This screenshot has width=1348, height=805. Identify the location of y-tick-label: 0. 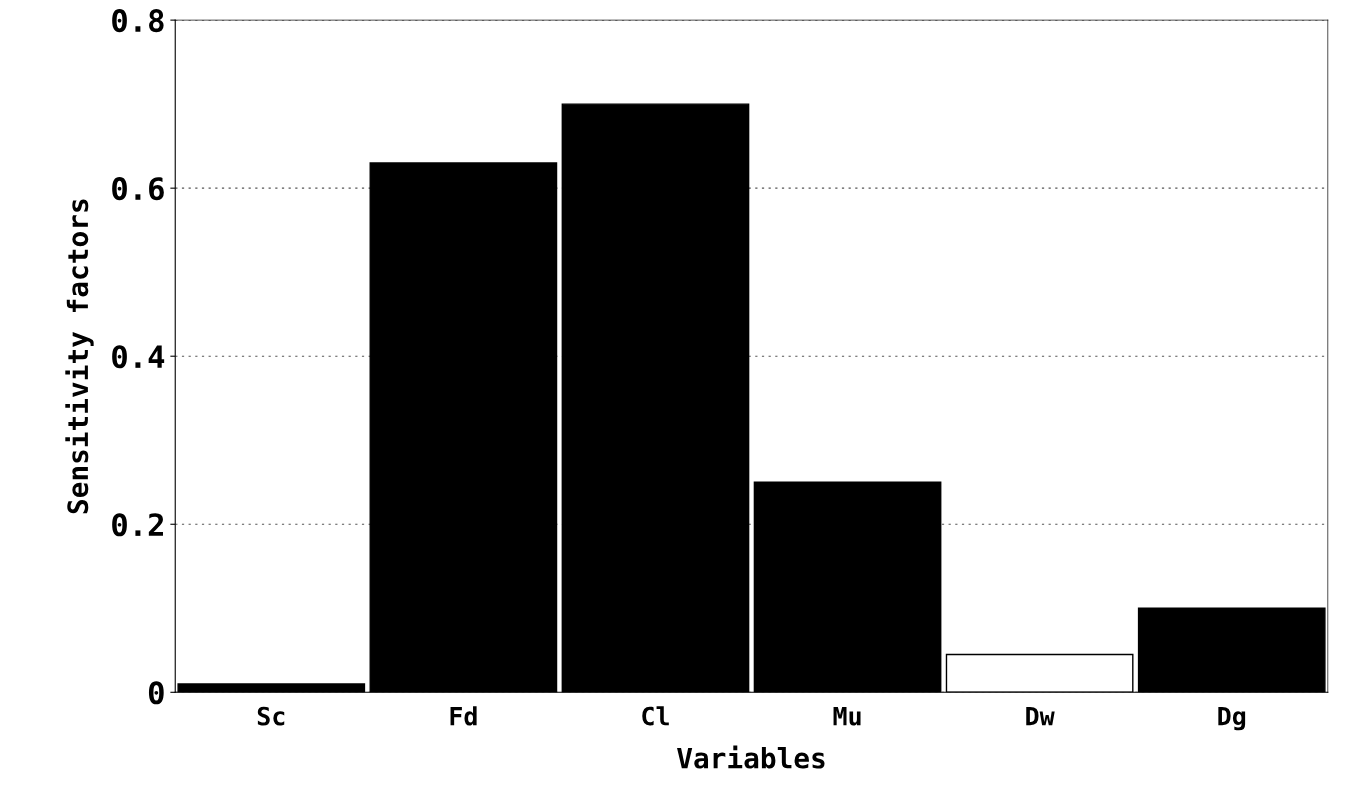
(156, 693).